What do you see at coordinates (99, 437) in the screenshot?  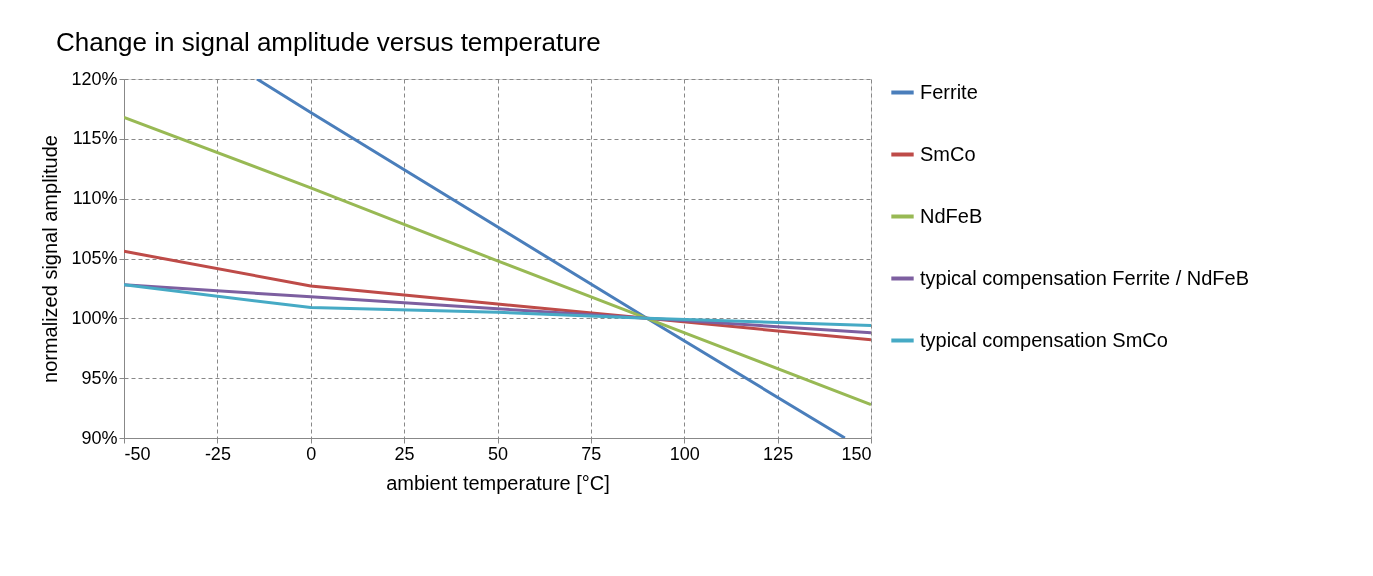 I see `y-tick-label: 90%` at bounding box center [99, 437].